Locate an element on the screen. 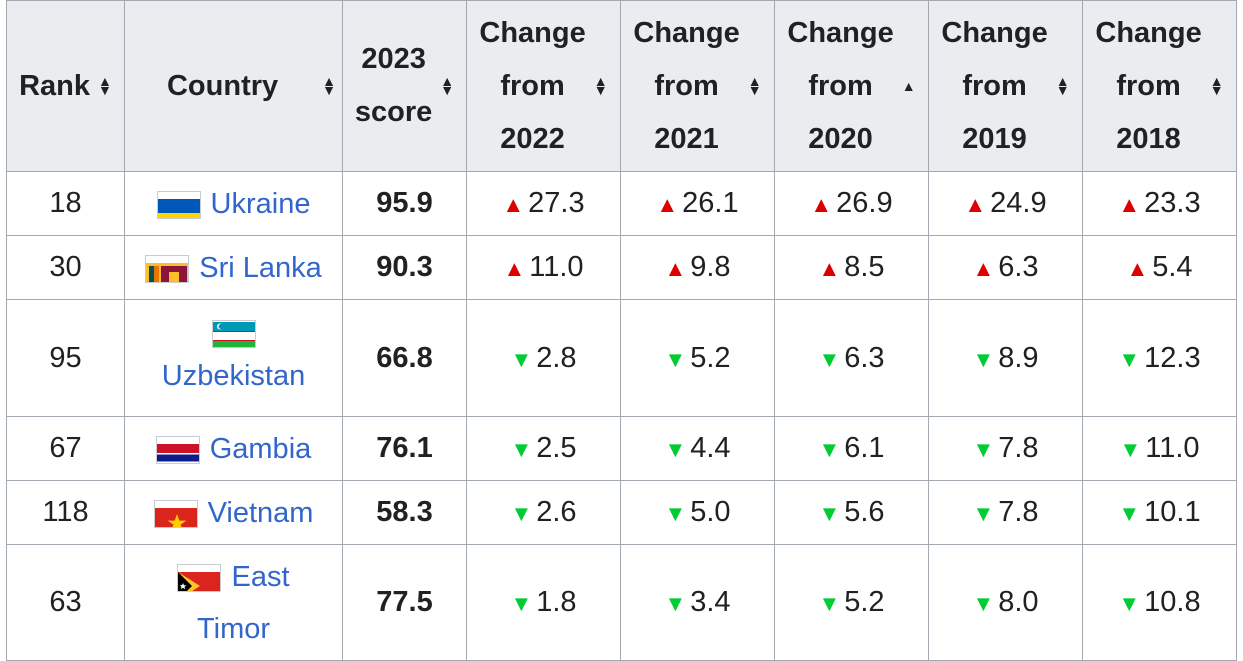  east-timor-flag-icon is located at coordinates (199, 577).